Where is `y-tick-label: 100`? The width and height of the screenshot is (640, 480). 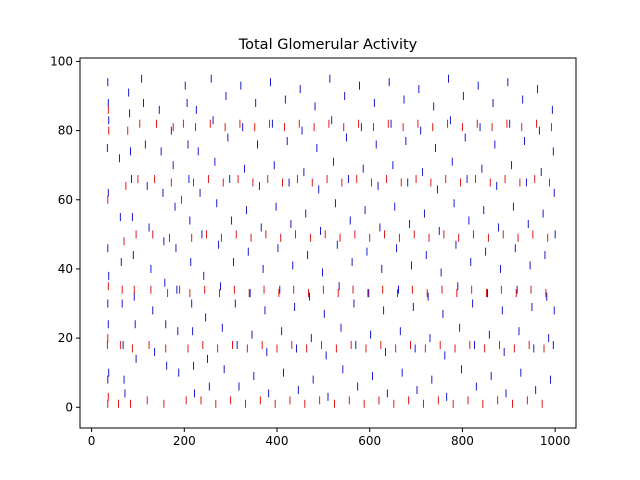 y-tick-label: 100 is located at coordinates (61, 61).